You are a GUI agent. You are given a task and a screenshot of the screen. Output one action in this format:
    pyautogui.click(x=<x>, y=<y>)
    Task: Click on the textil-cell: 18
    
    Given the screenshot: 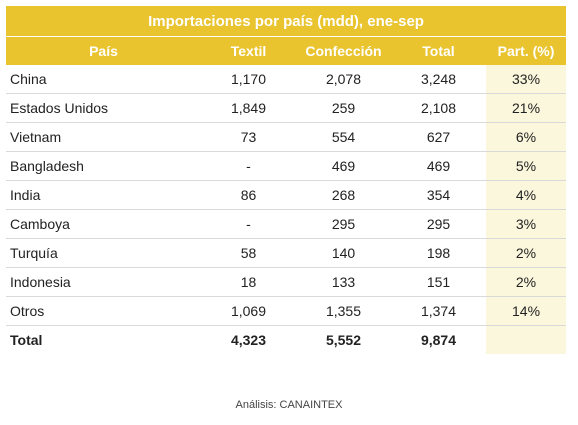 What is the action you would take?
    pyautogui.click(x=248, y=282)
    